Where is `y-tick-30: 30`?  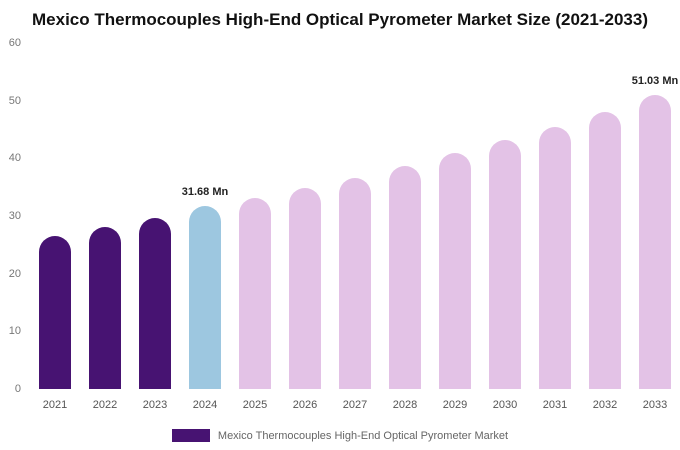 y-tick-30: 30 is located at coordinates (14, 216).